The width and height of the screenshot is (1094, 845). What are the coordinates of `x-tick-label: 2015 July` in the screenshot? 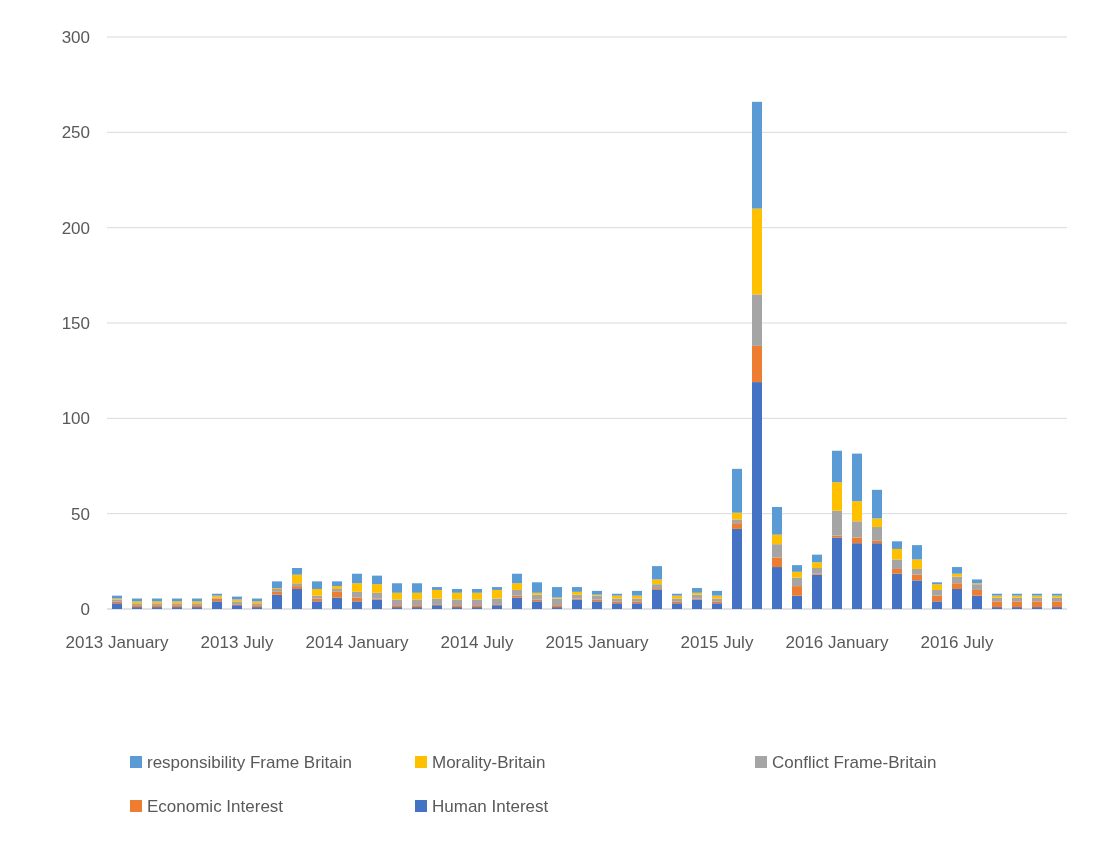 It's located at (717, 642).